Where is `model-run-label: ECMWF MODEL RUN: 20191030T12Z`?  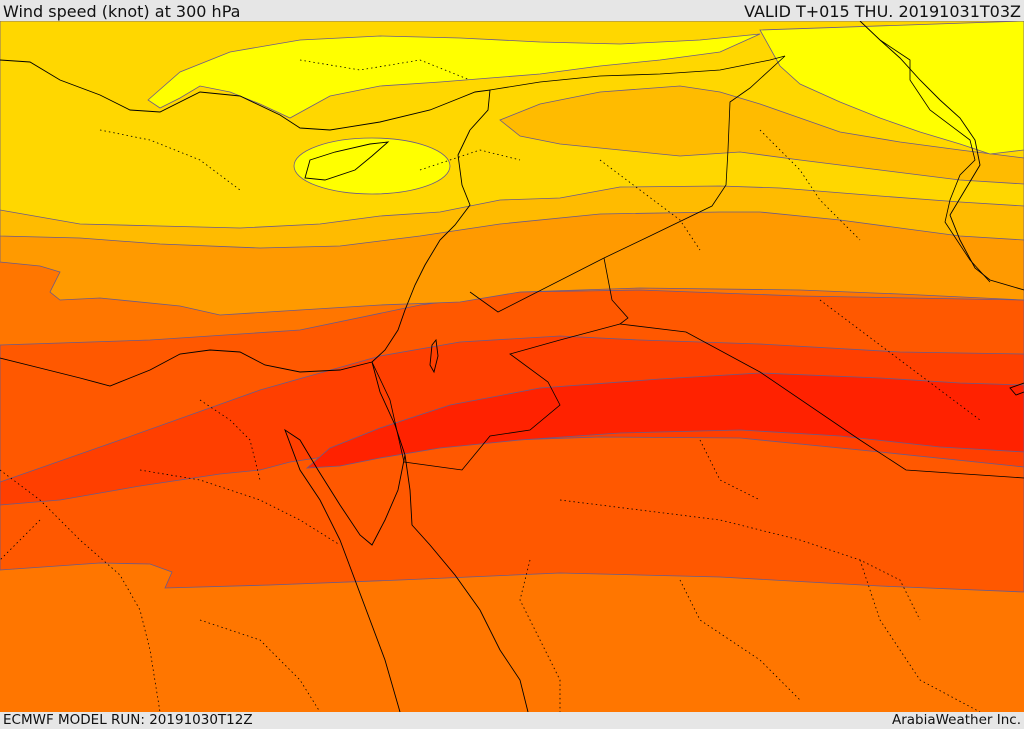 model-run-label: ECMWF MODEL RUN: 20191030T12Z is located at coordinates (128, 720).